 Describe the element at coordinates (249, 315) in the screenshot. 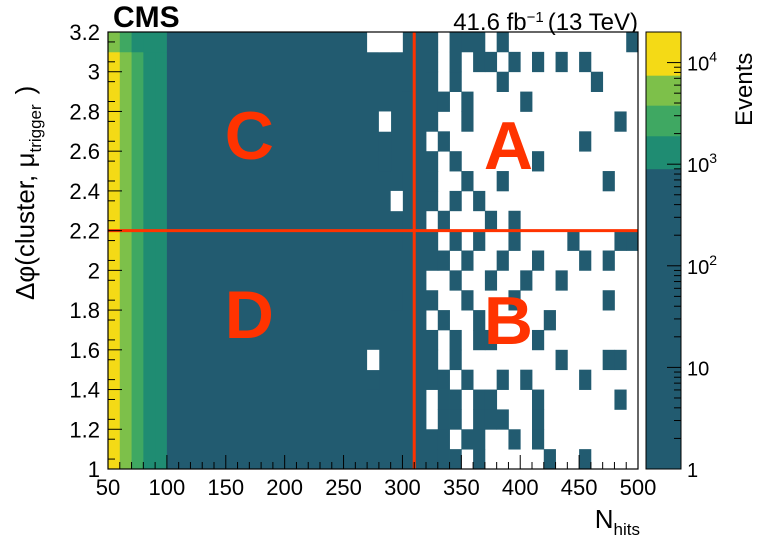

I see `region-label-d: D` at that location.